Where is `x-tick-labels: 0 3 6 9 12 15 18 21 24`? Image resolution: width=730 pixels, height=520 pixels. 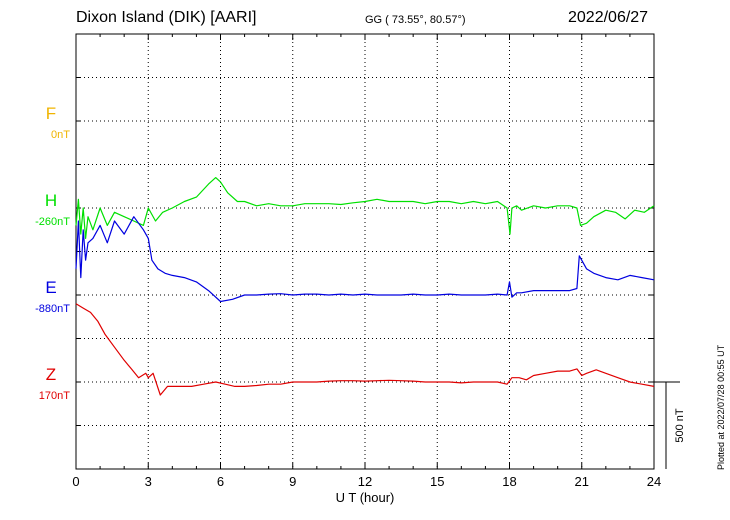
x-tick-labels: 0 3 6 9 12 15 18 21 24 is located at coordinates (366, 481).